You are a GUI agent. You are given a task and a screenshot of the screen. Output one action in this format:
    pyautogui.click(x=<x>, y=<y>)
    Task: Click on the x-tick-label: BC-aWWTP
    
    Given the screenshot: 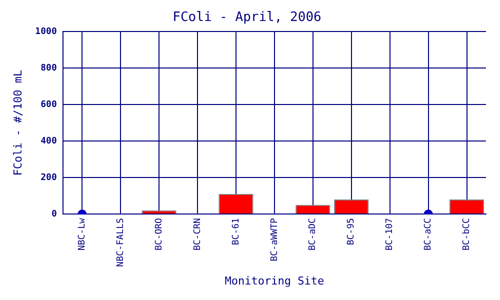 What is the action you would take?
    pyautogui.click(x=275, y=239)
    